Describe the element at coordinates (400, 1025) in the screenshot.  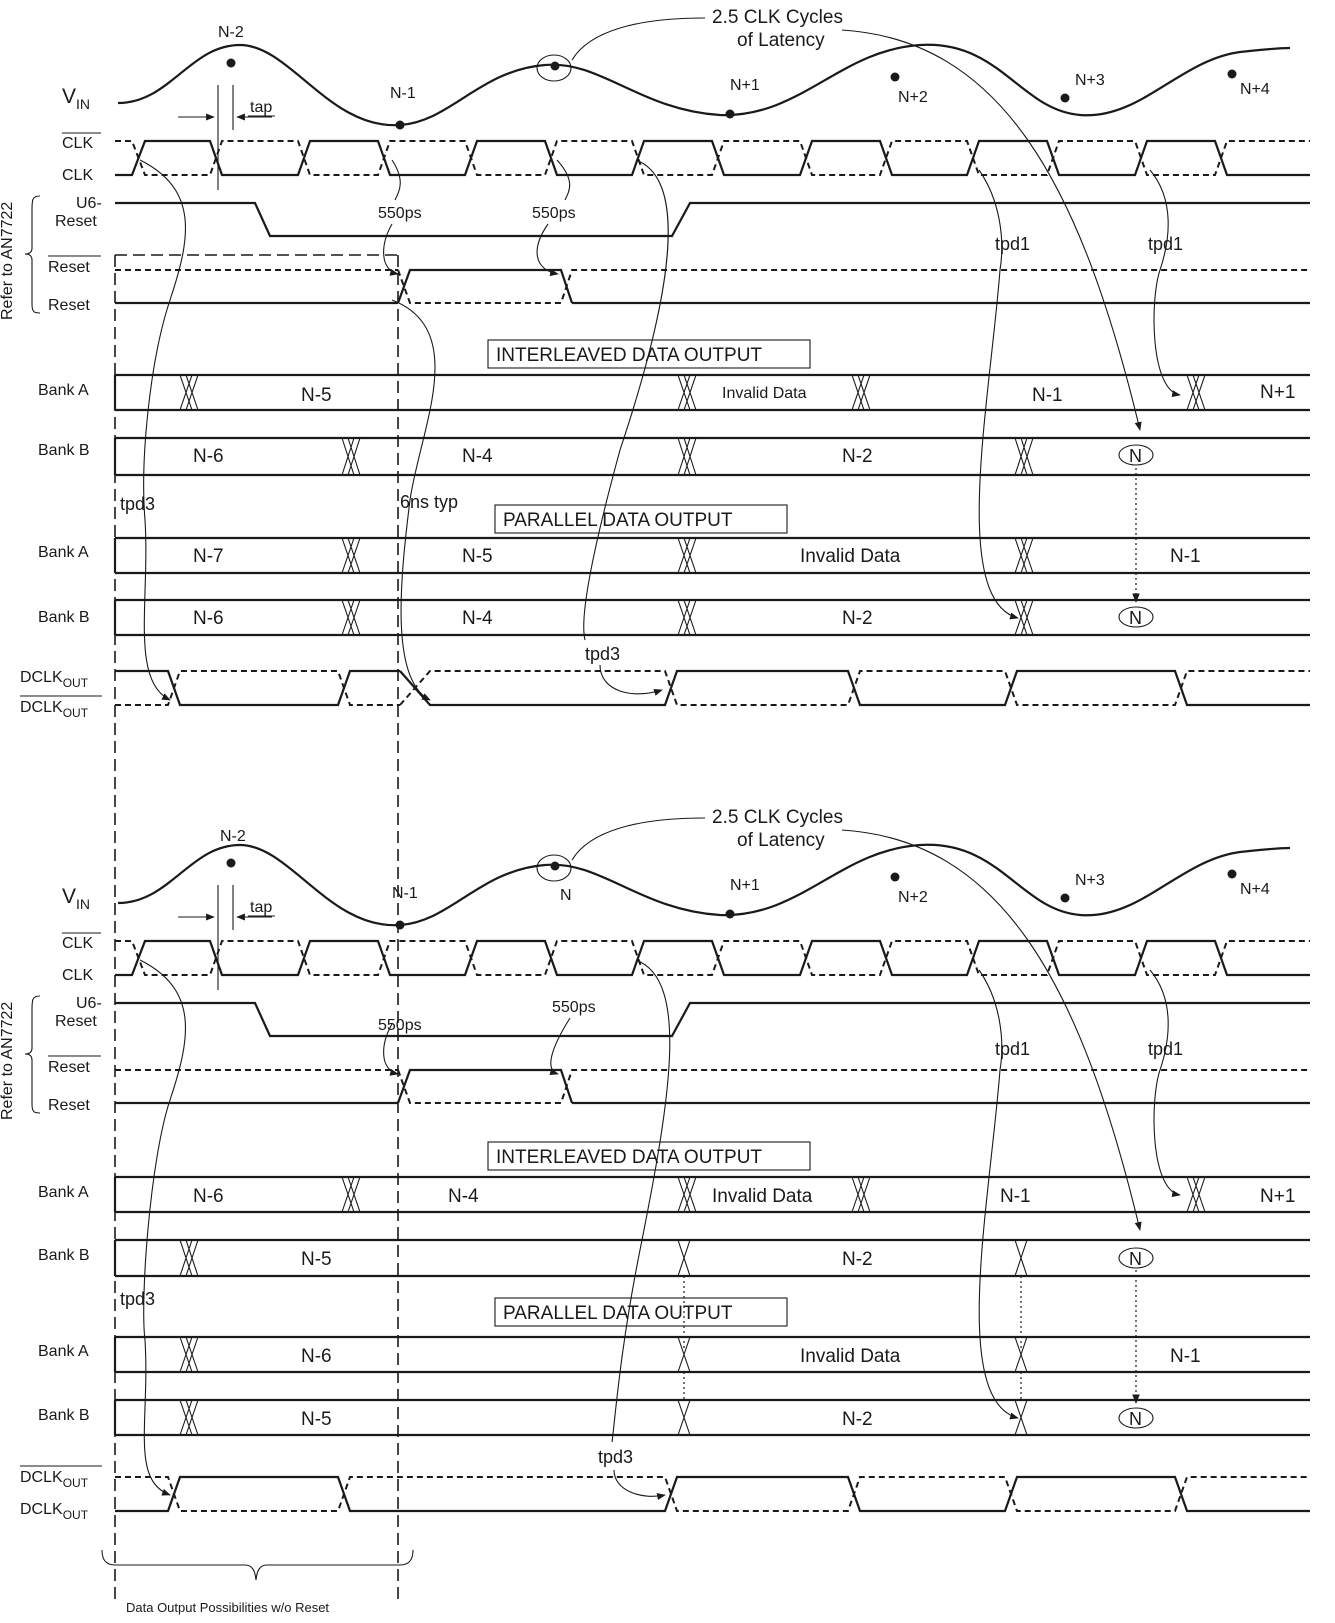
I see `svg-text: 550ps` at that location.